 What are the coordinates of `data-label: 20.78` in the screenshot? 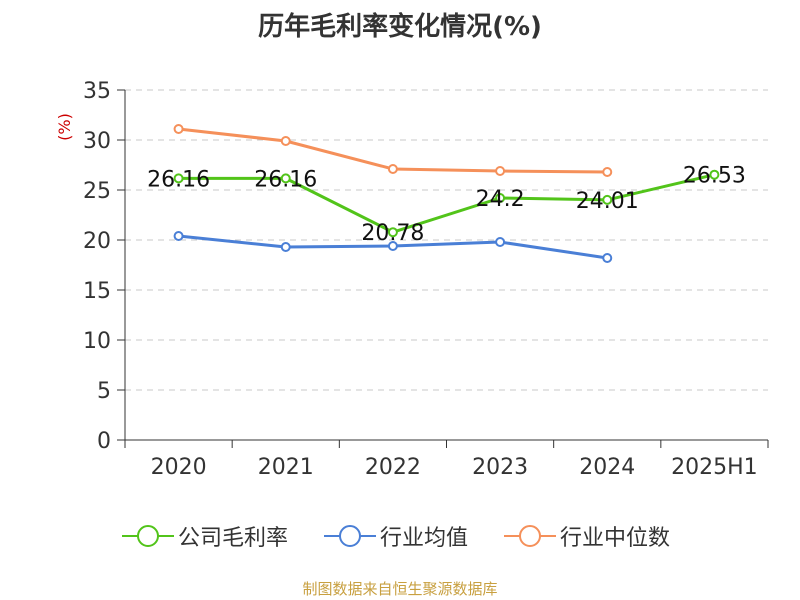 It's located at (392, 233).